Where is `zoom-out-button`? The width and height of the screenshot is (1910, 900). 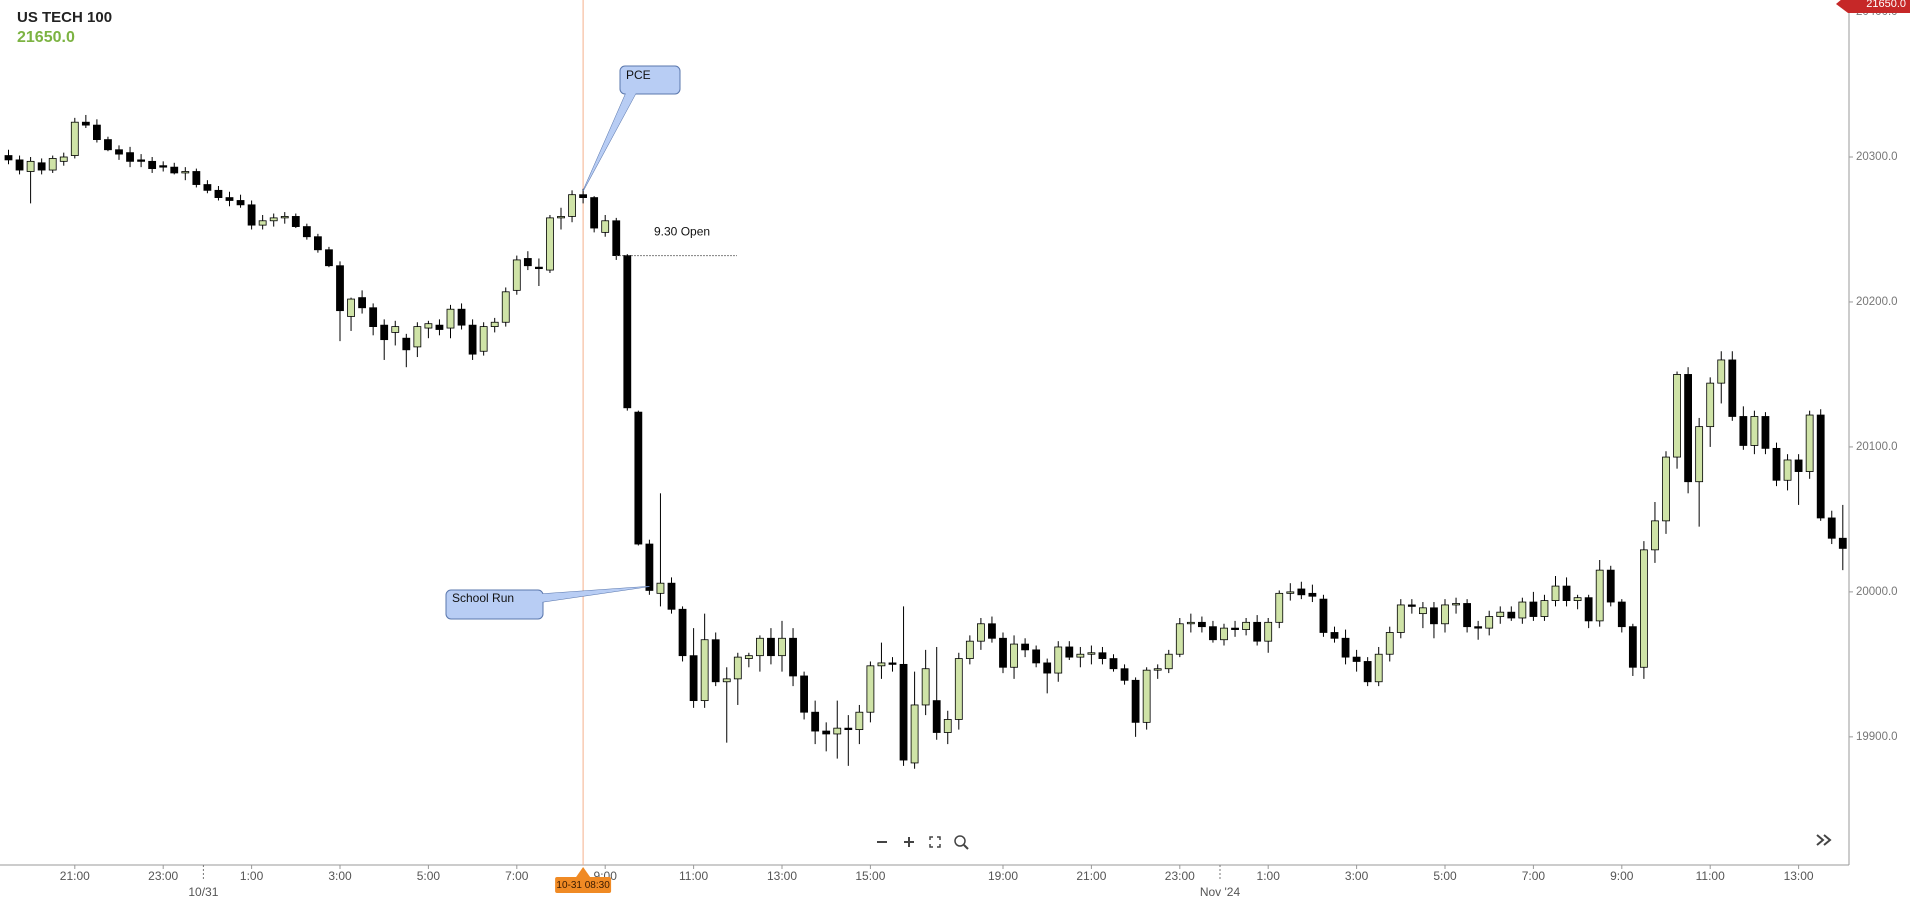 zoom-out-button is located at coordinates (882, 842).